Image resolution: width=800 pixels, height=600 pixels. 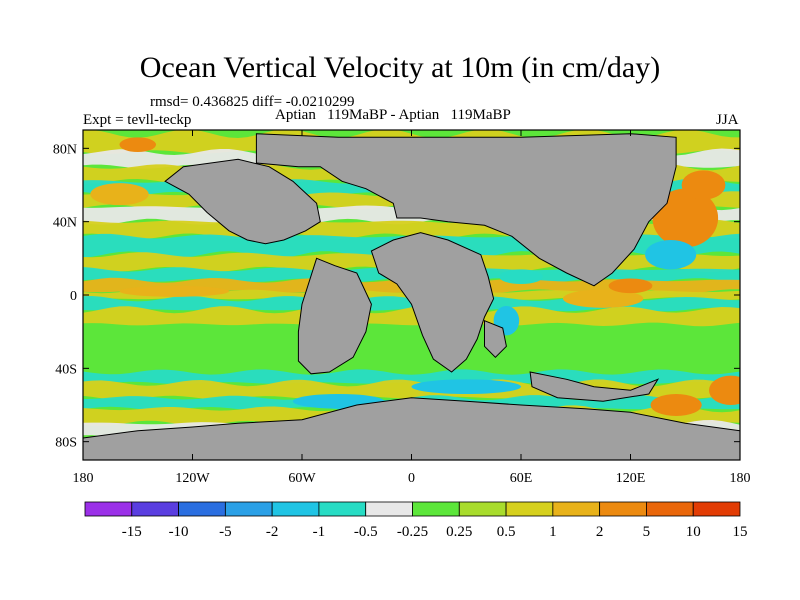 What do you see at coordinates (252, 102) in the screenshot?
I see `stats-text: rmsd= 0.436825 diff= -0.0210299` at bounding box center [252, 102].